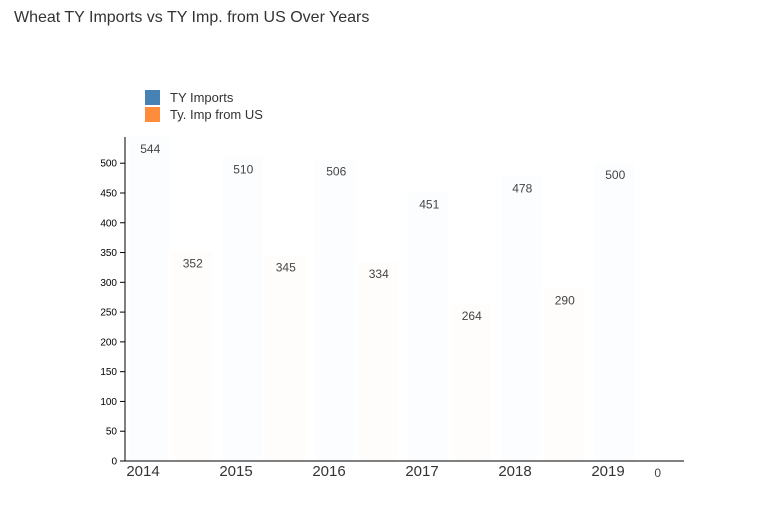 The image size is (769, 509). I want to click on x-axis: 2014 2015 2016 2017 2018 2019, so click(404, 470).